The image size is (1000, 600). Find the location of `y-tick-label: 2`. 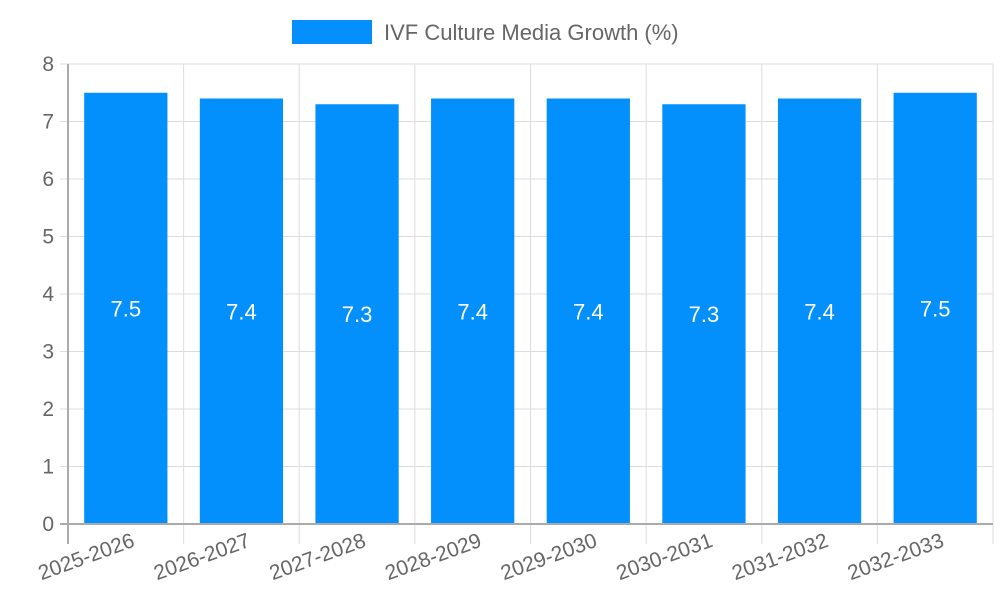

y-tick-label: 2 is located at coordinates (48, 409).